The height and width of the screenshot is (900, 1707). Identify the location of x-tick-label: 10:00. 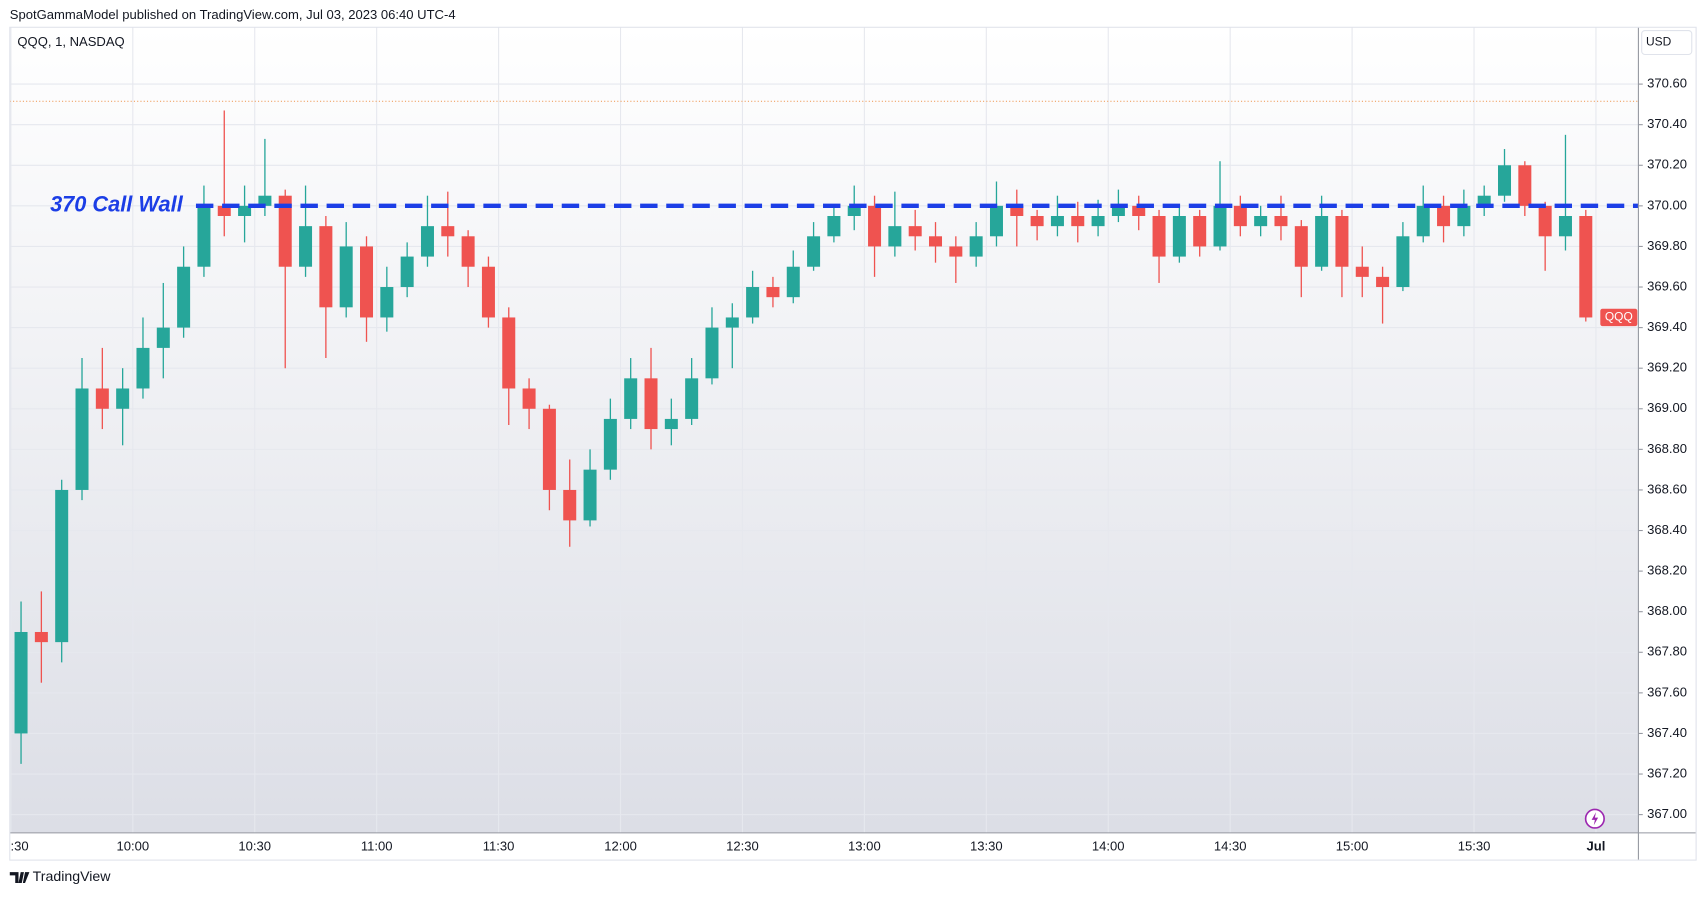
(132, 845).